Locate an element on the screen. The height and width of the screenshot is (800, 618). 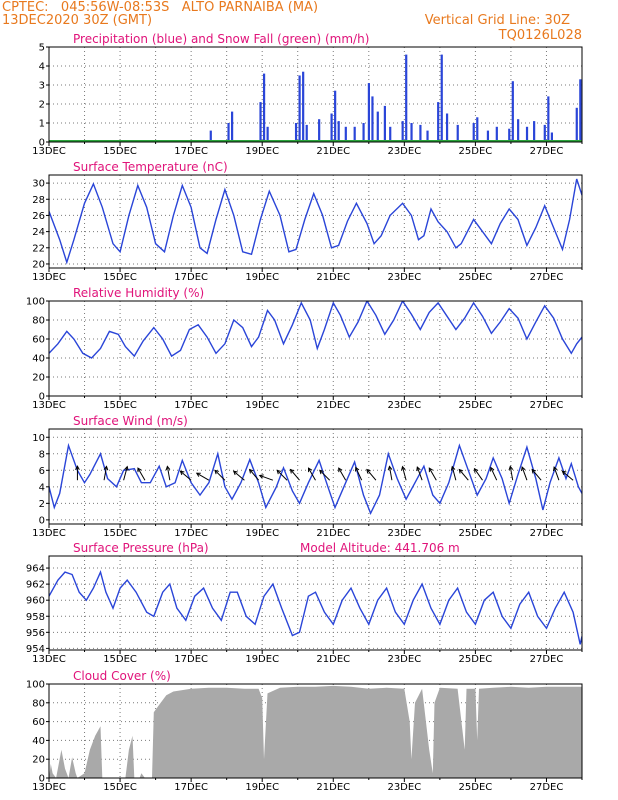
y-tick-label: 30 is located at coordinates (38, 184).